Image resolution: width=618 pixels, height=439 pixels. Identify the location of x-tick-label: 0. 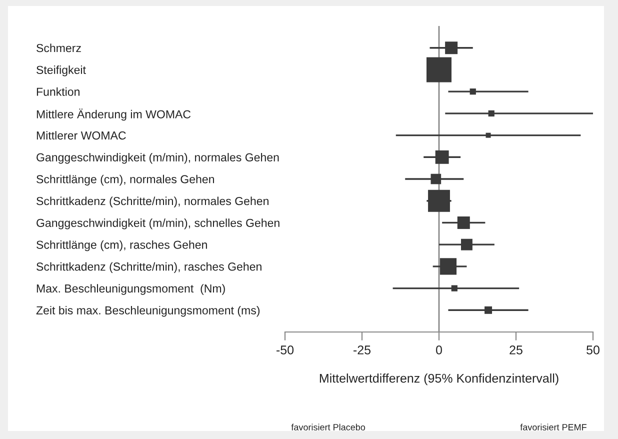
(439, 350).